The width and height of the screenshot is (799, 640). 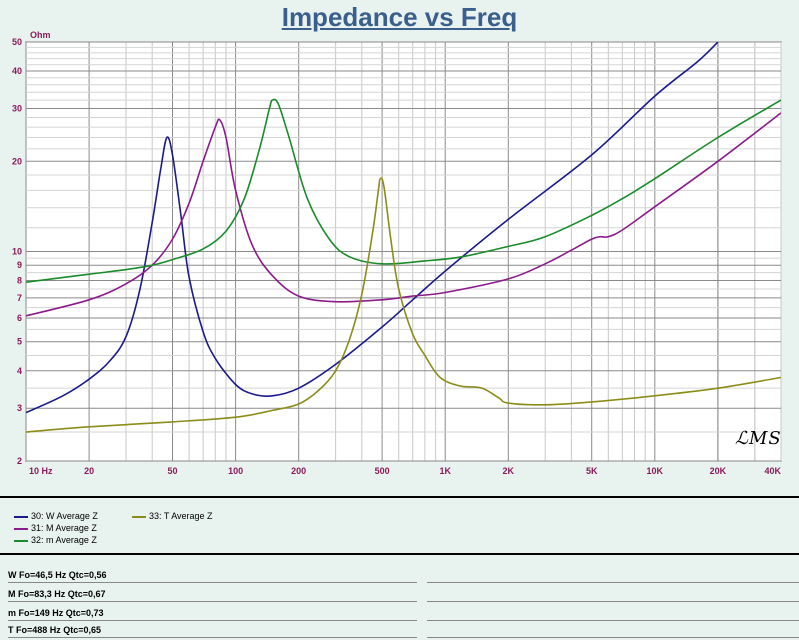 I want to click on y-tick-label: 30, so click(x=17, y=108).